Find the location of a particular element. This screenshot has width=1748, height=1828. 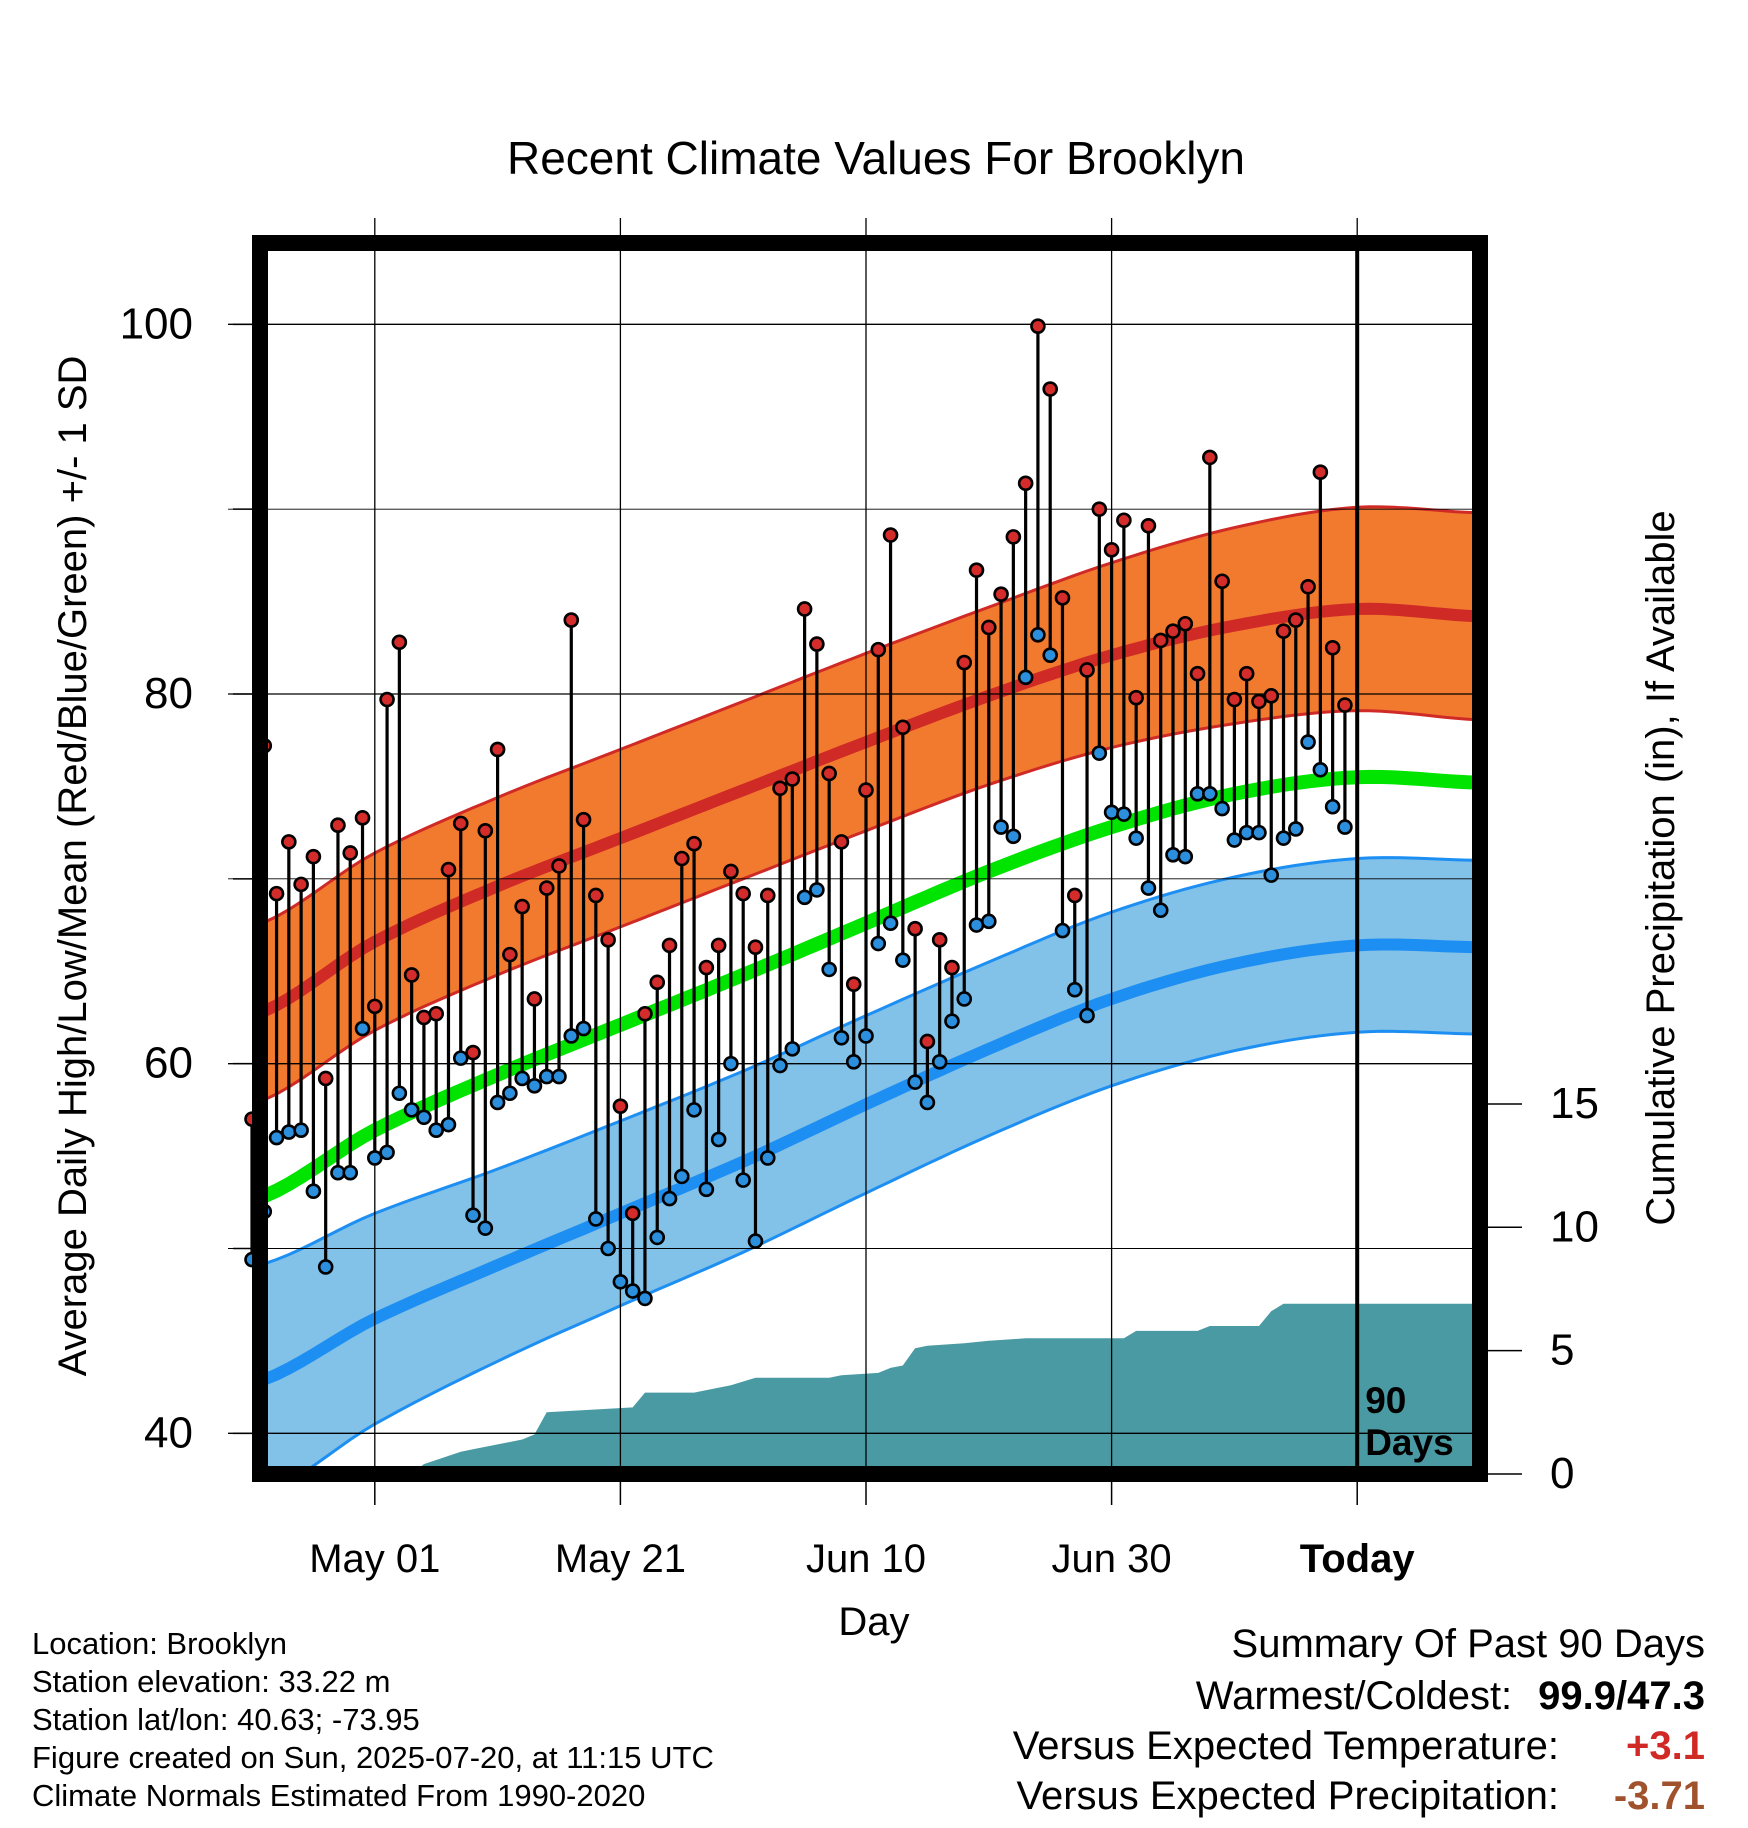

summary-warmest-row: Warmest/Coldest: 99.9/47.3 is located at coordinates (1450, 1696).